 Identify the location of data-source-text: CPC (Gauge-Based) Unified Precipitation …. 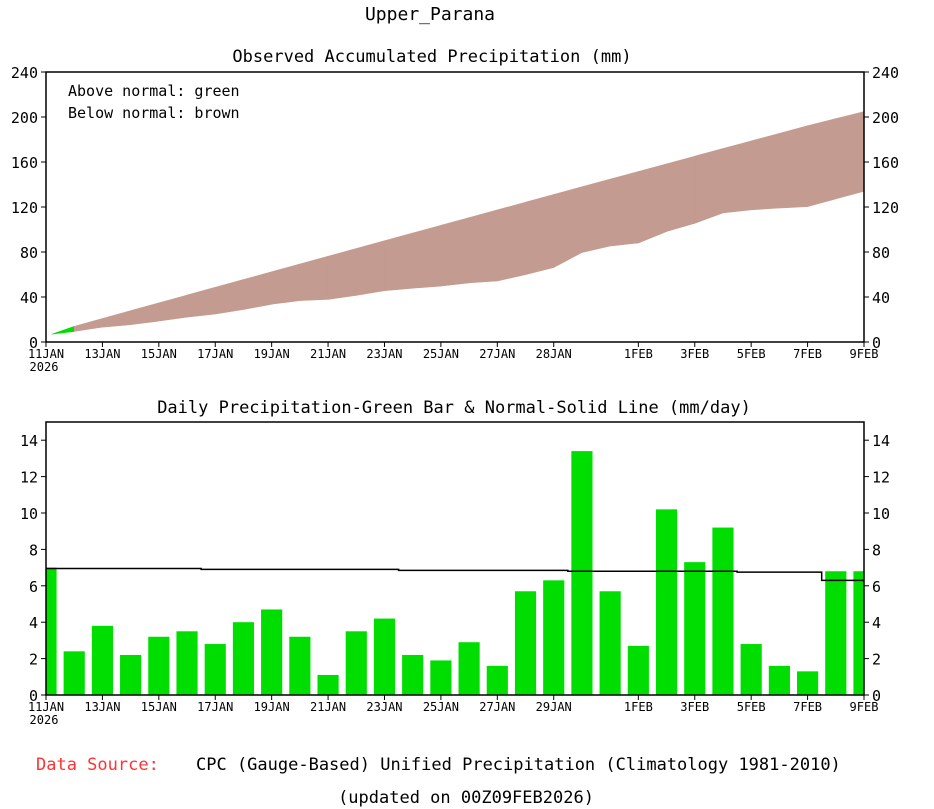
(518, 765).